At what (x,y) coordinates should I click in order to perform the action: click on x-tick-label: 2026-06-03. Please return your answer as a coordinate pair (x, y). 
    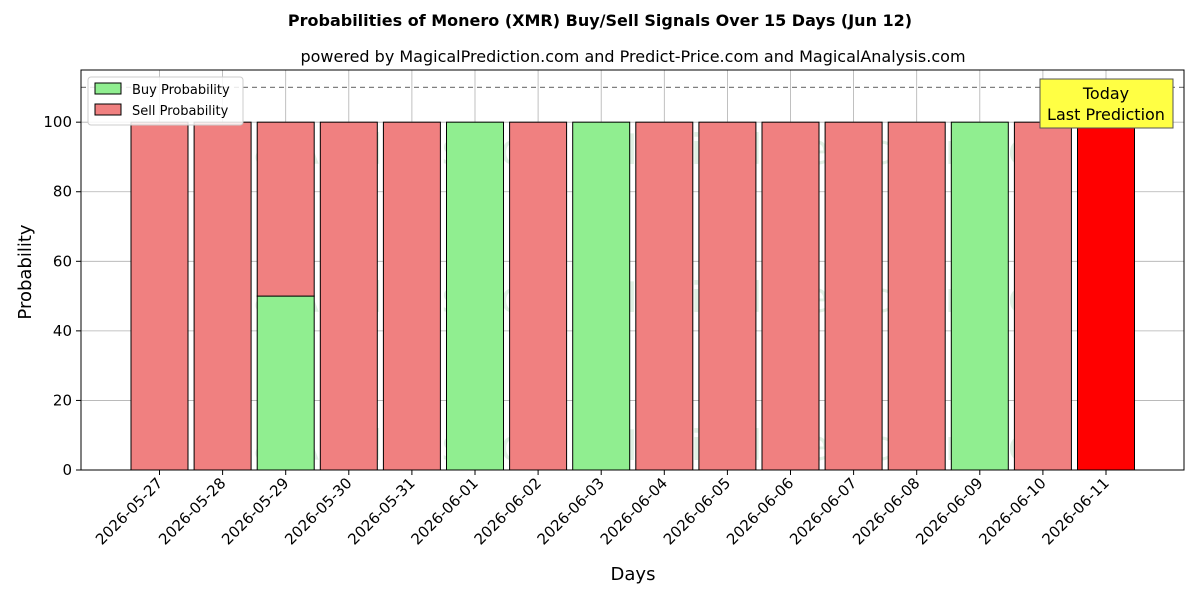
    Looking at the image, I should click on (571, 511).